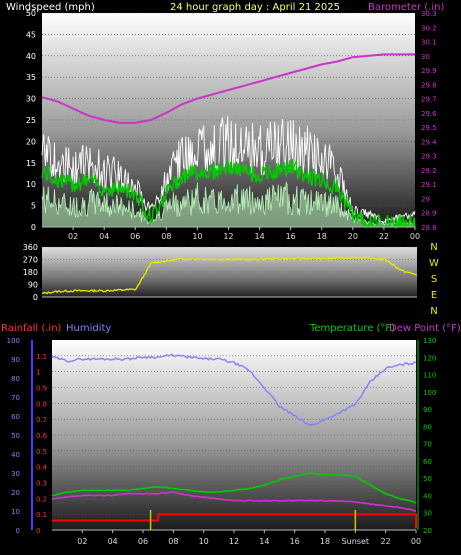 Image resolution: width=461 pixels, height=555 pixels. What do you see at coordinates (255, 7) in the screenshot?
I see `chart-title: 24 hour graph day : April 21 2025` at bounding box center [255, 7].